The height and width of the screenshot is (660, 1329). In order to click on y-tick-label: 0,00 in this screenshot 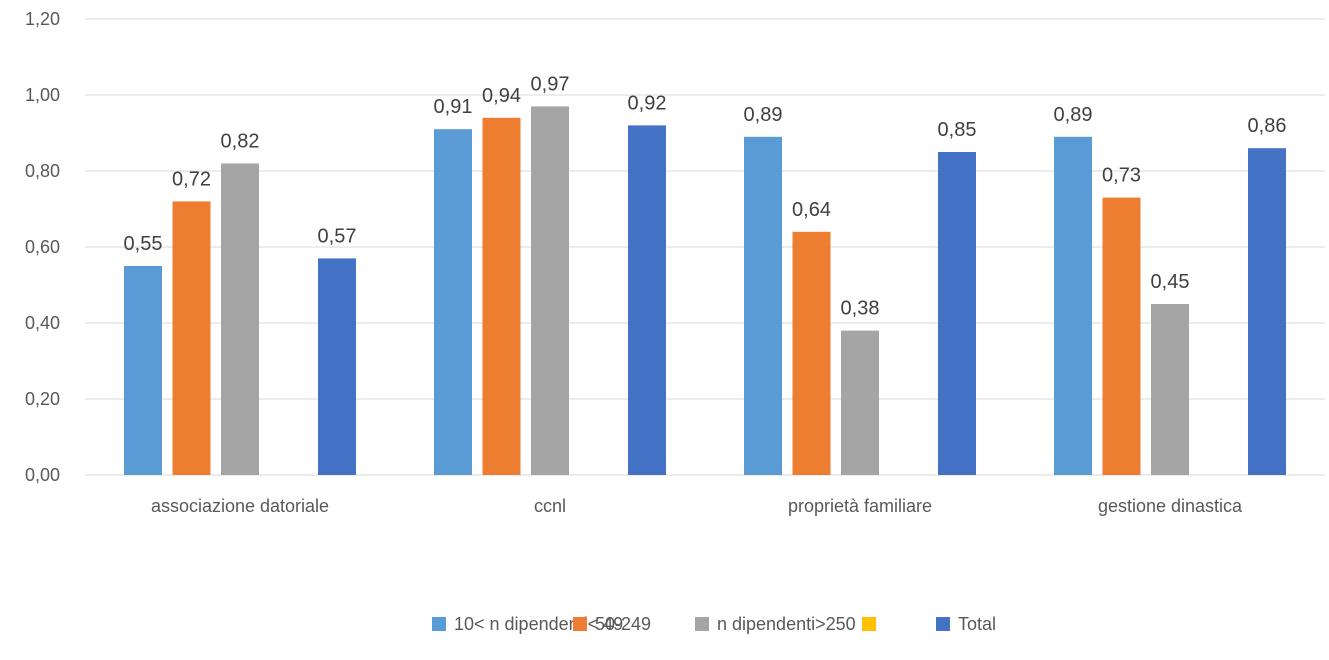, I will do `click(42, 475)`.